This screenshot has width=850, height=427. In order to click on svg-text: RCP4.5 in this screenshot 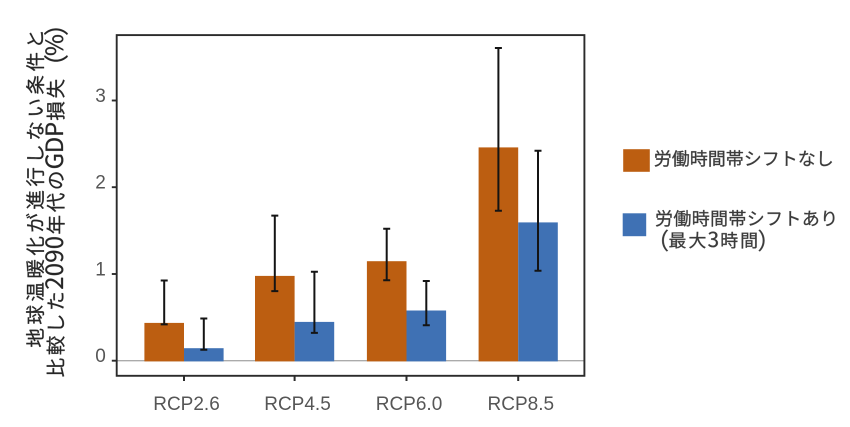, I will do `click(297, 404)`.